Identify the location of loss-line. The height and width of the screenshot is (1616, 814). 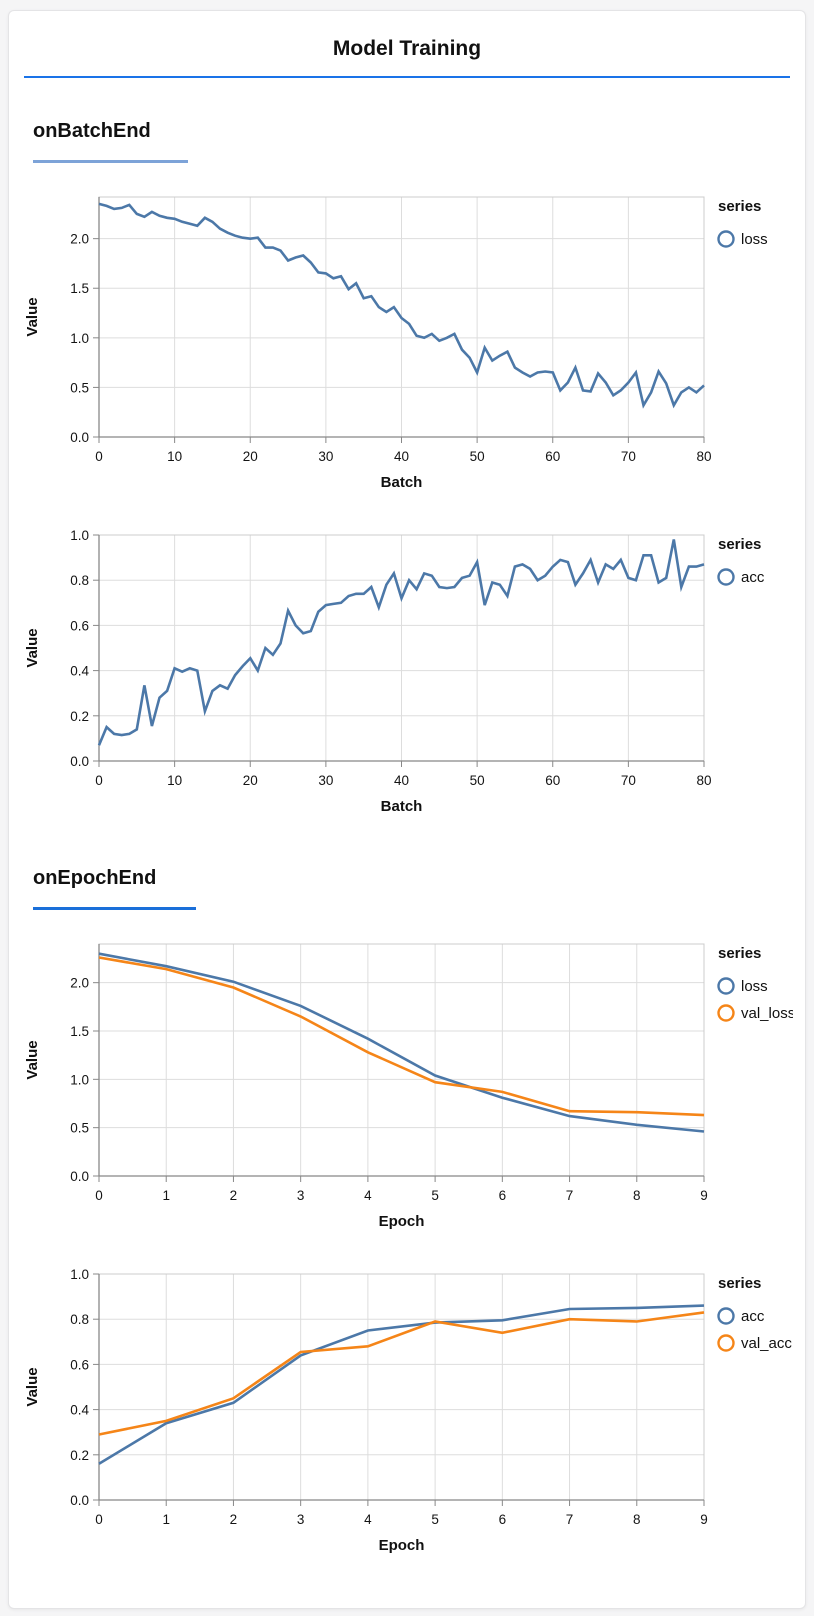
(401, 305).